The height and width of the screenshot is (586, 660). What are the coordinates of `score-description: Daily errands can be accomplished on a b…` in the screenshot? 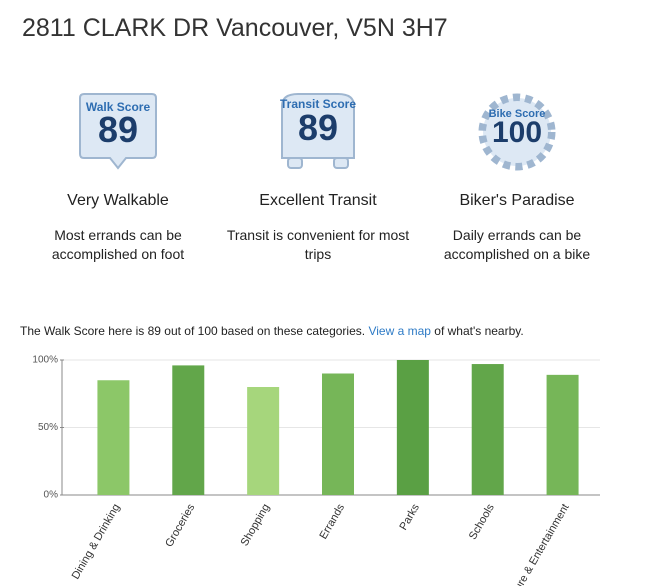 It's located at (517, 244).